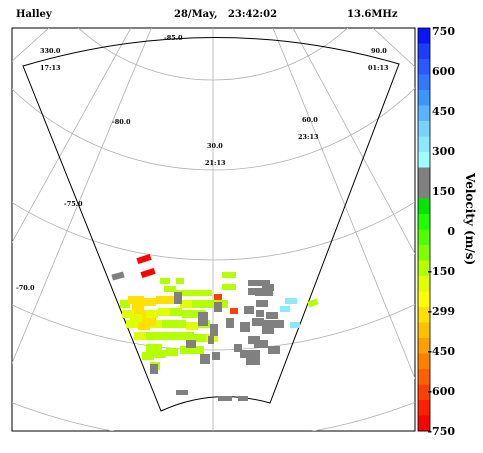 The height and width of the screenshot is (453, 483). What do you see at coordinates (393, 48) in the screenshot?
I see `meridian-line` at bounding box center [393, 48].